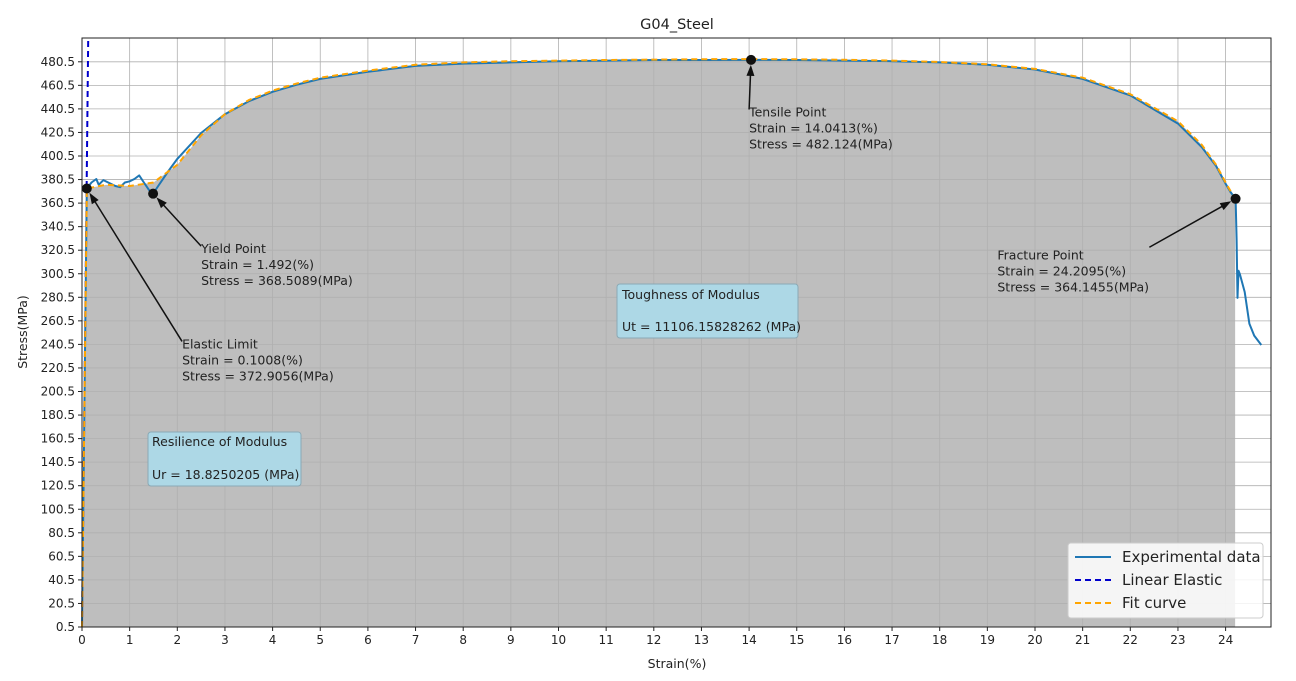 This screenshot has height=681, width=1296. Describe the element at coordinates (1177, 640) in the screenshot. I see `x-tick-label: 23` at that location.